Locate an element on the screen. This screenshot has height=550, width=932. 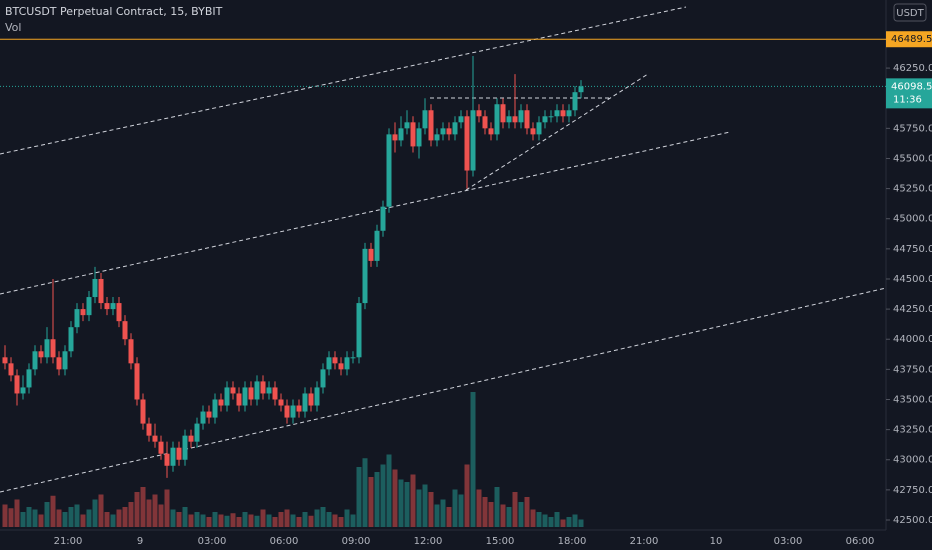
currency-box is located at coordinates (910, 12).